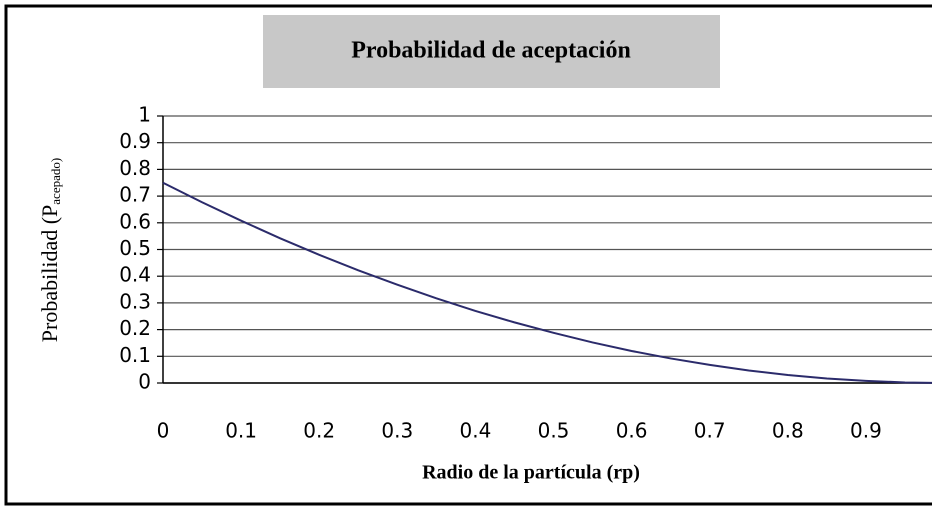 The width and height of the screenshot is (932, 509). Describe the element at coordinates (49, 274) in the screenshot. I see `y-axis-label-main: Probabilidad (P` at that location.